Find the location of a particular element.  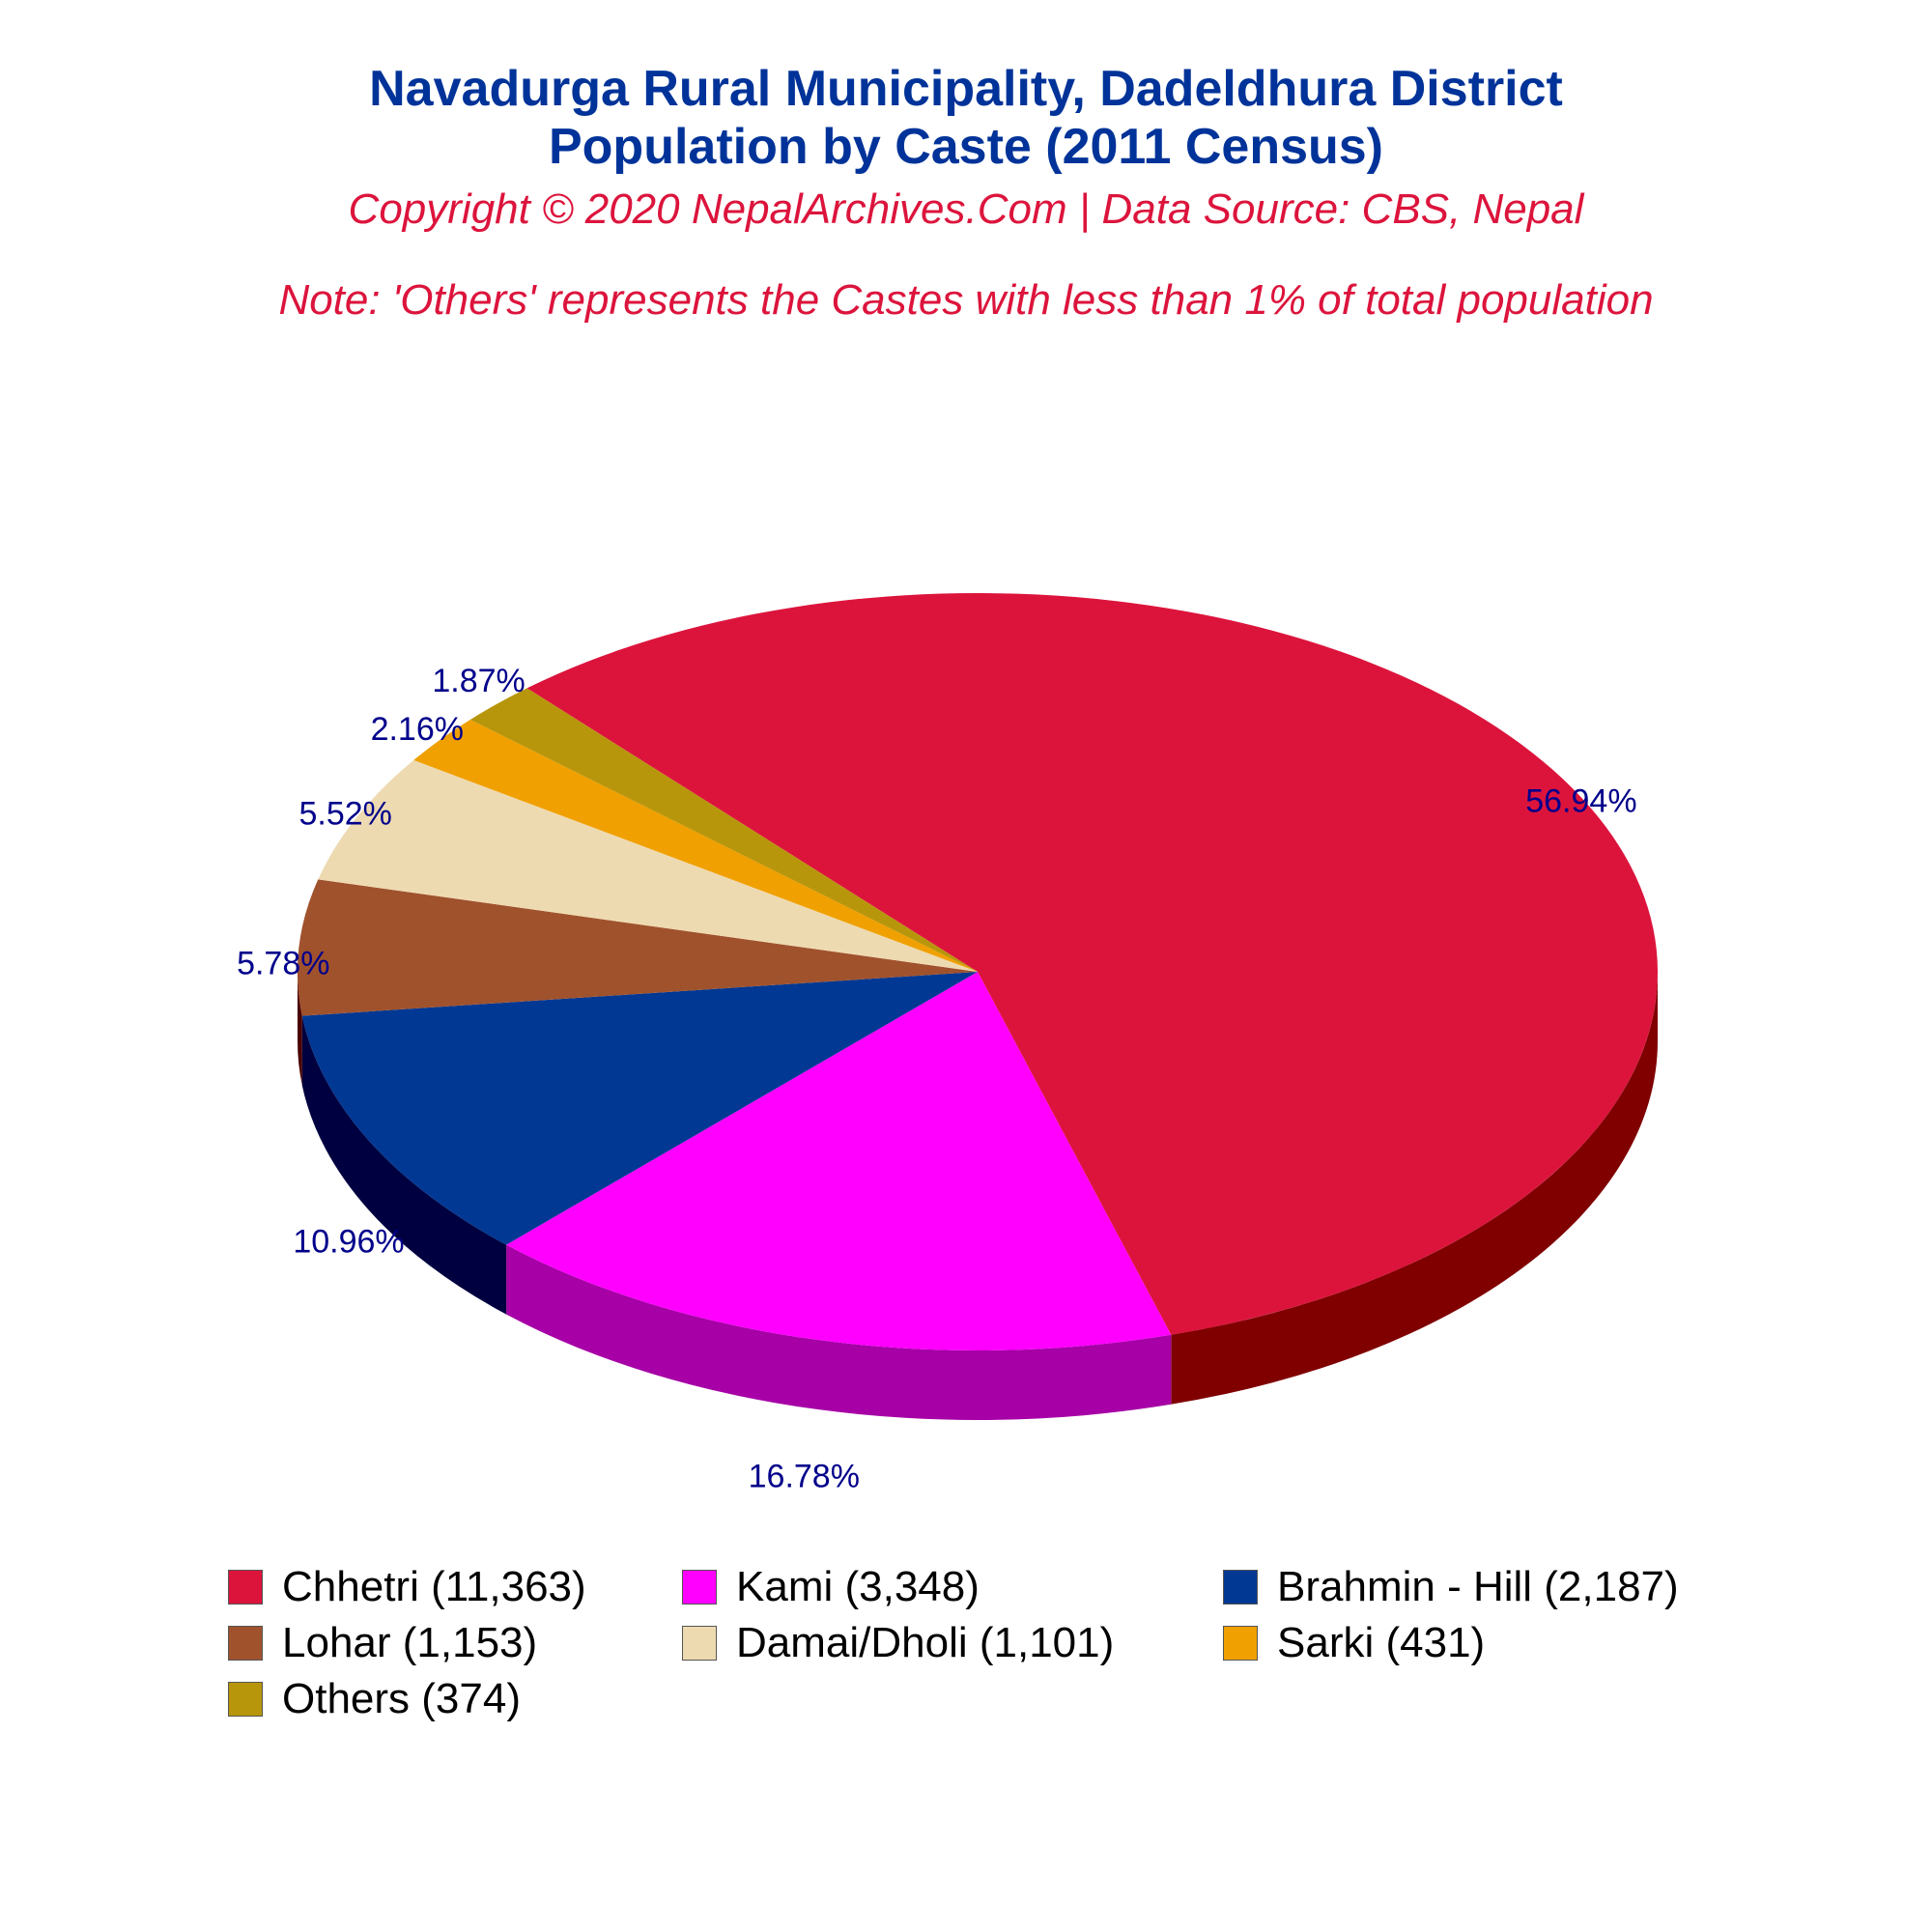

pie-side-brahmin-hill is located at coordinates (404, 1165).